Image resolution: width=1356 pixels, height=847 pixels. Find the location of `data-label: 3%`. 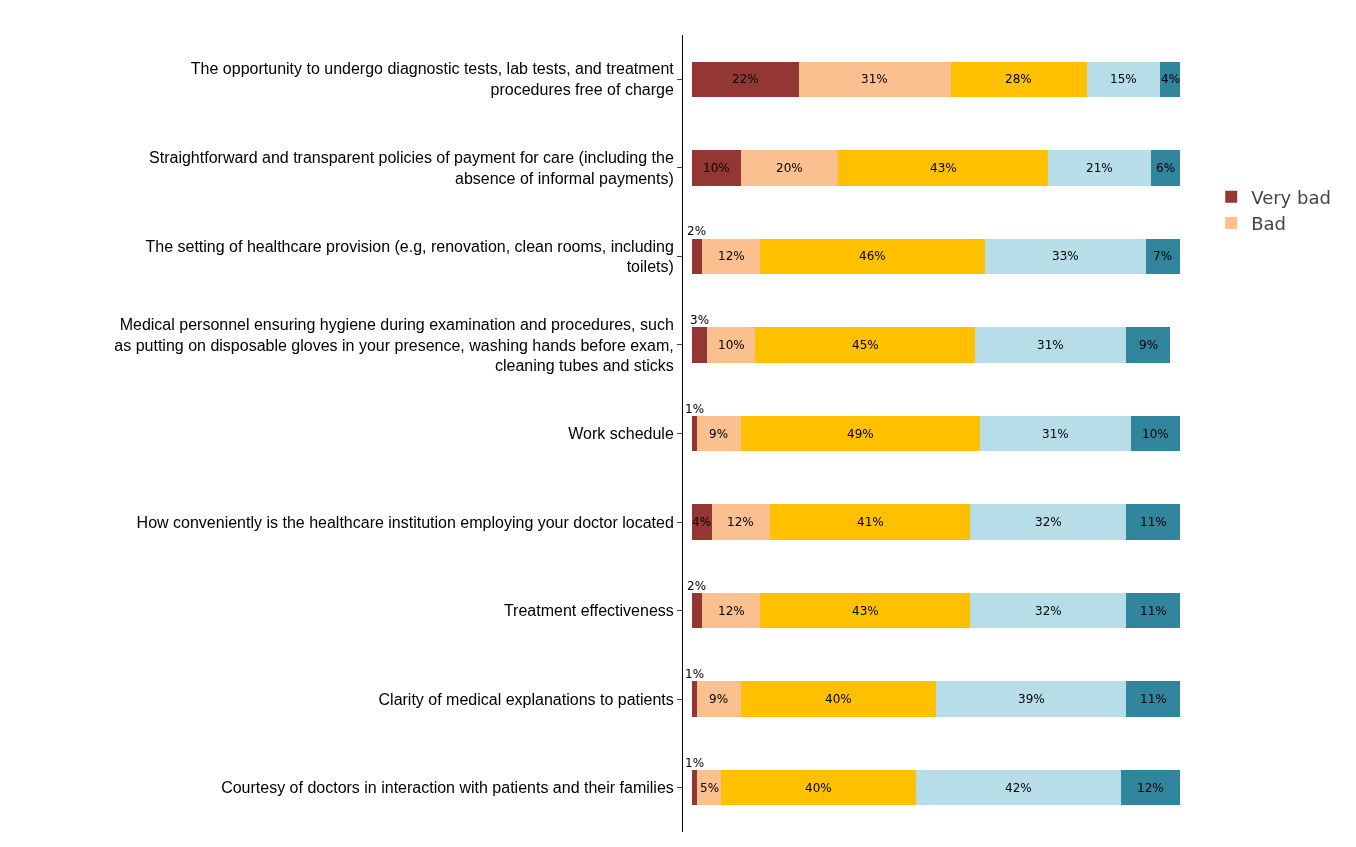

data-label: 3% is located at coordinates (700, 320).